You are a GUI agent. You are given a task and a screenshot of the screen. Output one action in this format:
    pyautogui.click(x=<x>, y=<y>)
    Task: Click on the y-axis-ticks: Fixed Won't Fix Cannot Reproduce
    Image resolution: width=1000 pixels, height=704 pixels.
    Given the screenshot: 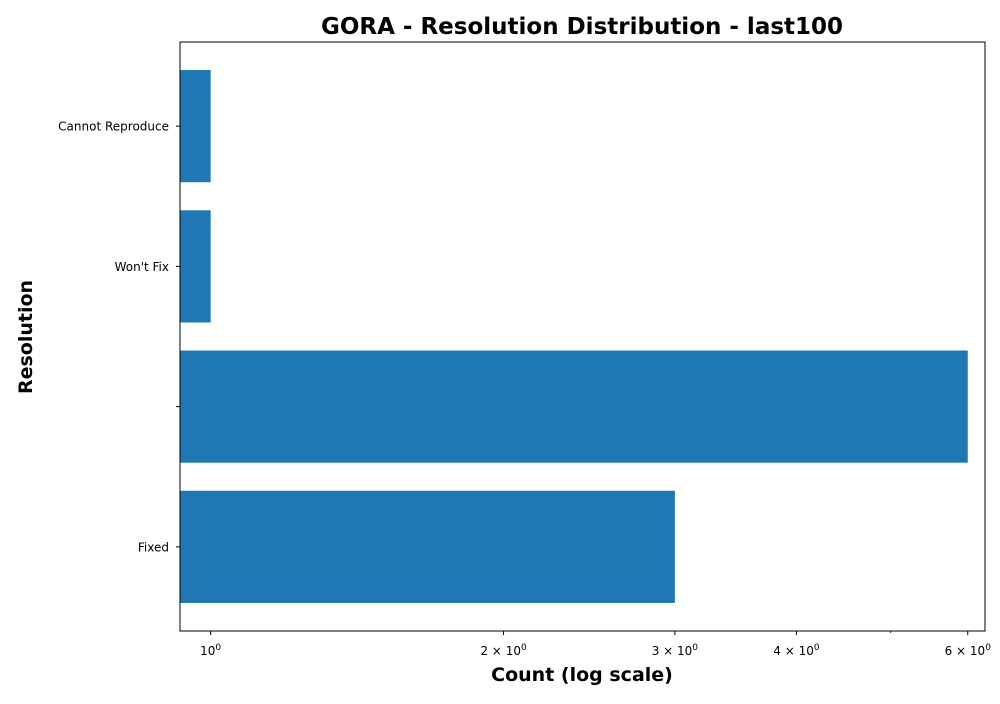 What is the action you would take?
    pyautogui.click(x=119, y=337)
    